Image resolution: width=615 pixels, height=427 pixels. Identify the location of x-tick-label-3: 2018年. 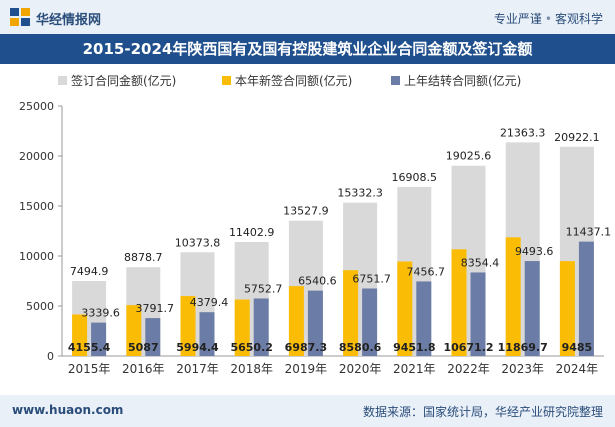
(251, 369).